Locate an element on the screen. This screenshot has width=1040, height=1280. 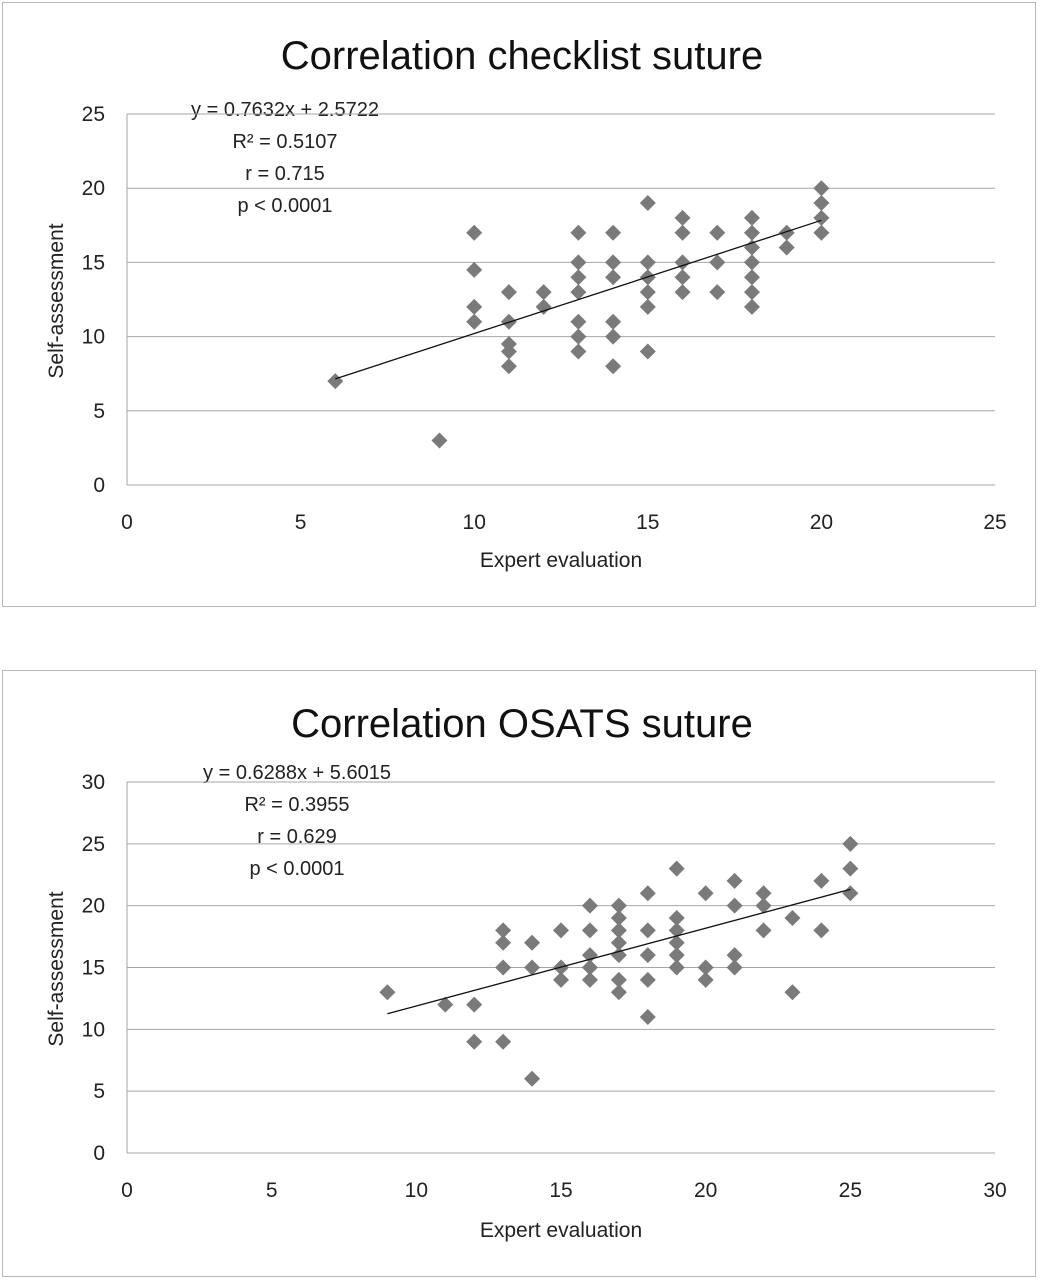
y-tick-label: 0 is located at coordinates (99, 1153).